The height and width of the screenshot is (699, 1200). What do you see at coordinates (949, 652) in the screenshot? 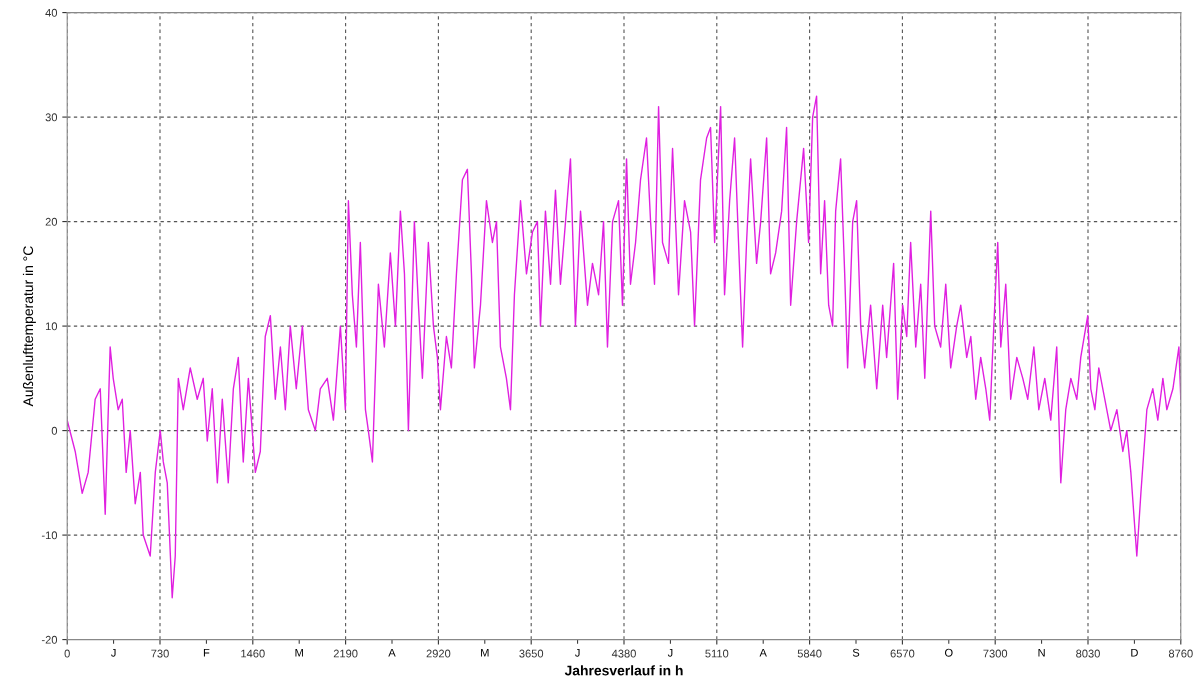
I see `x-tick-label: O` at bounding box center [949, 652].